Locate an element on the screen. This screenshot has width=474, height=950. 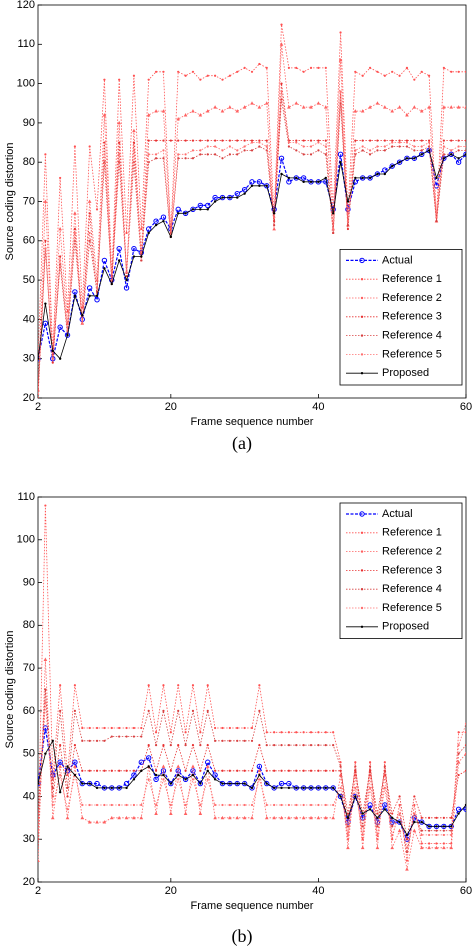
x-axis-label: Frame sequence number is located at coordinates (252, 906).